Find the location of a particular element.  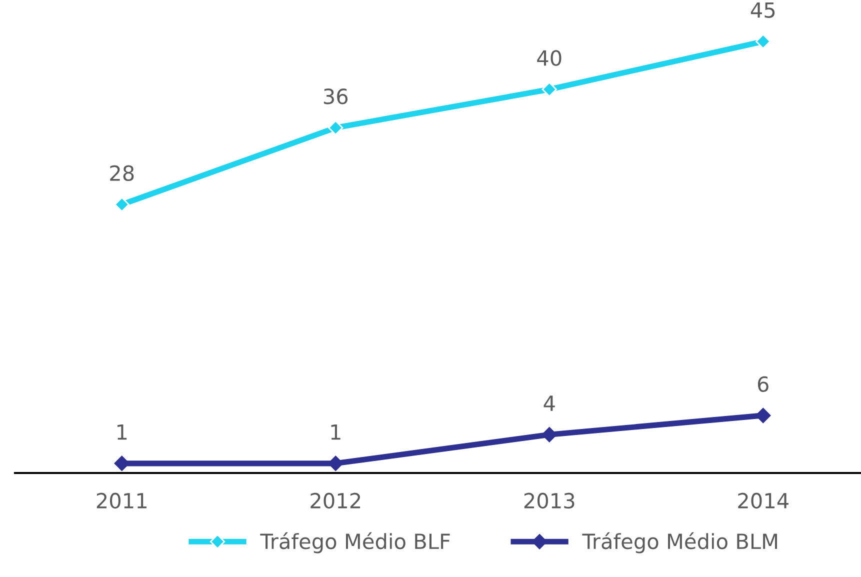

data-label: 45 is located at coordinates (762, 10).